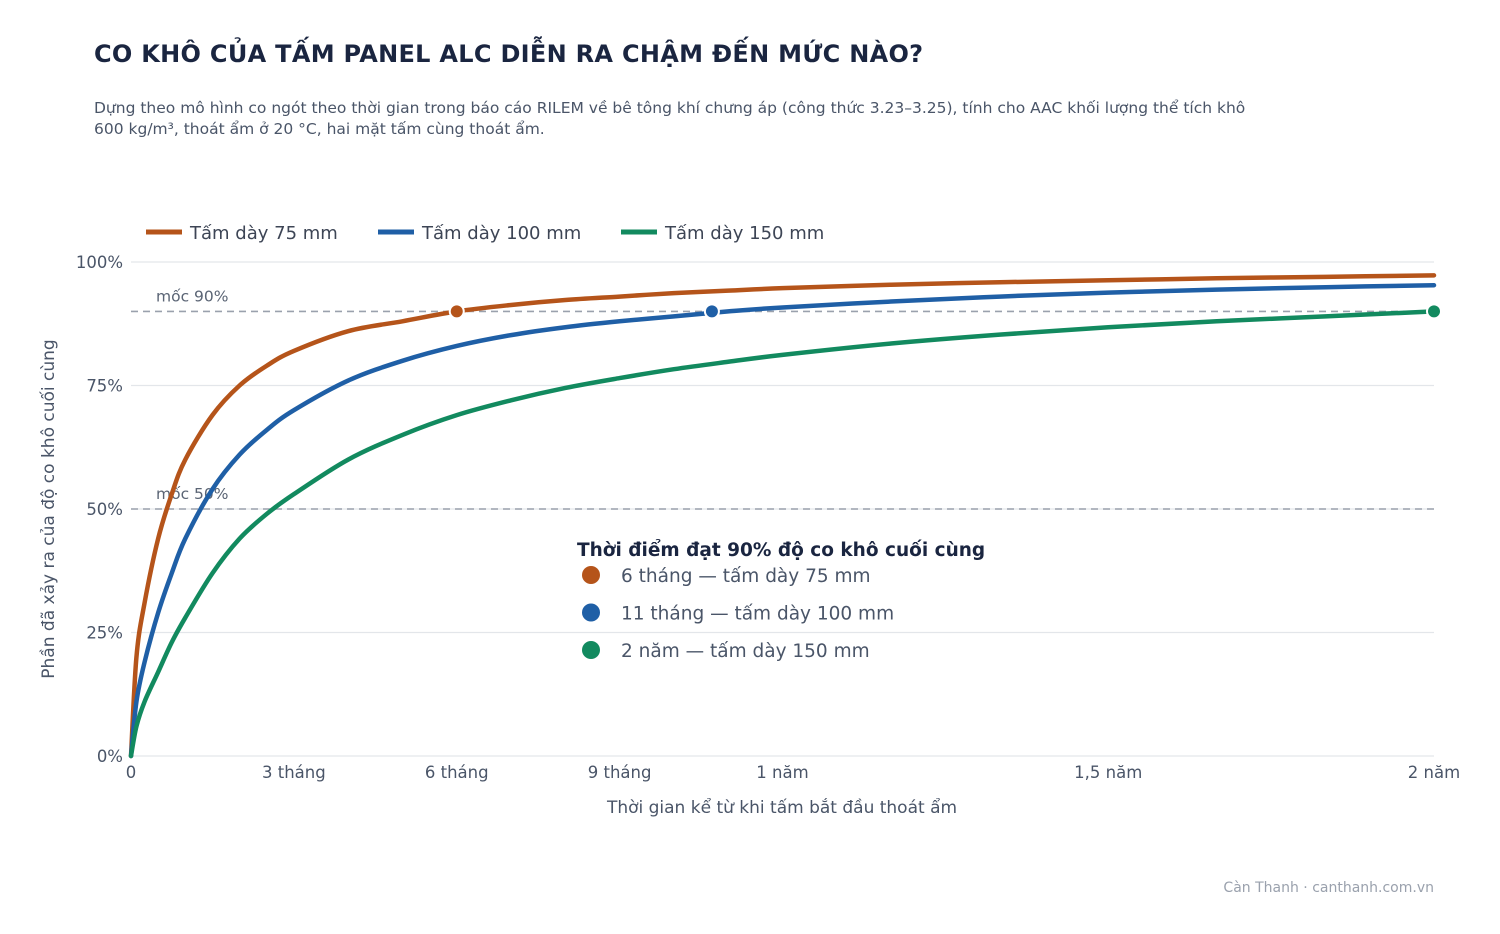 This screenshot has width=1500, height=934. Describe the element at coordinates (945, 311) in the screenshot. I see `milestone-markers` at that location.